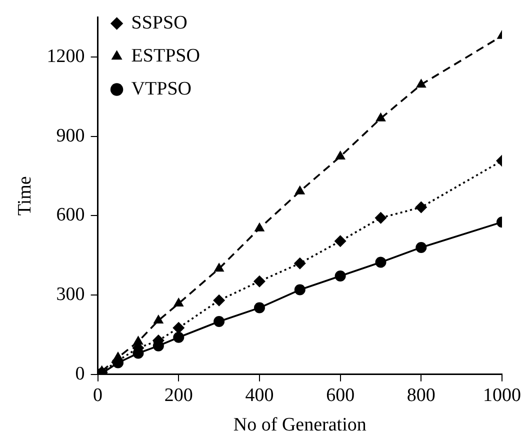  What do you see at coordinates (421, 395) in the screenshot?
I see `x-tick-label: 800` at bounding box center [421, 395].